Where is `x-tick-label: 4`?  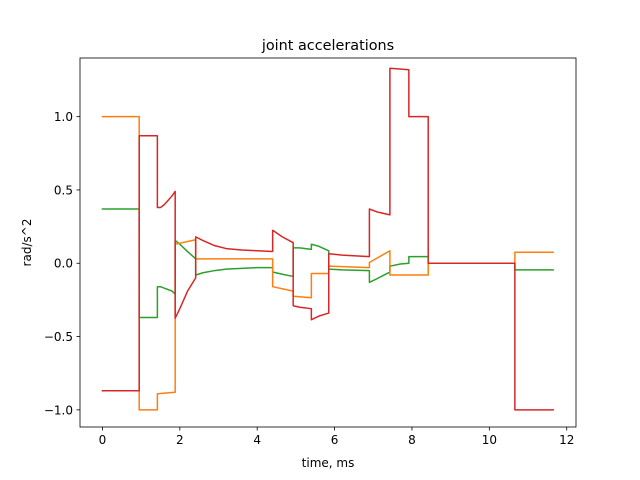 x-tick-label: 4 is located at coordinates (257, 440).